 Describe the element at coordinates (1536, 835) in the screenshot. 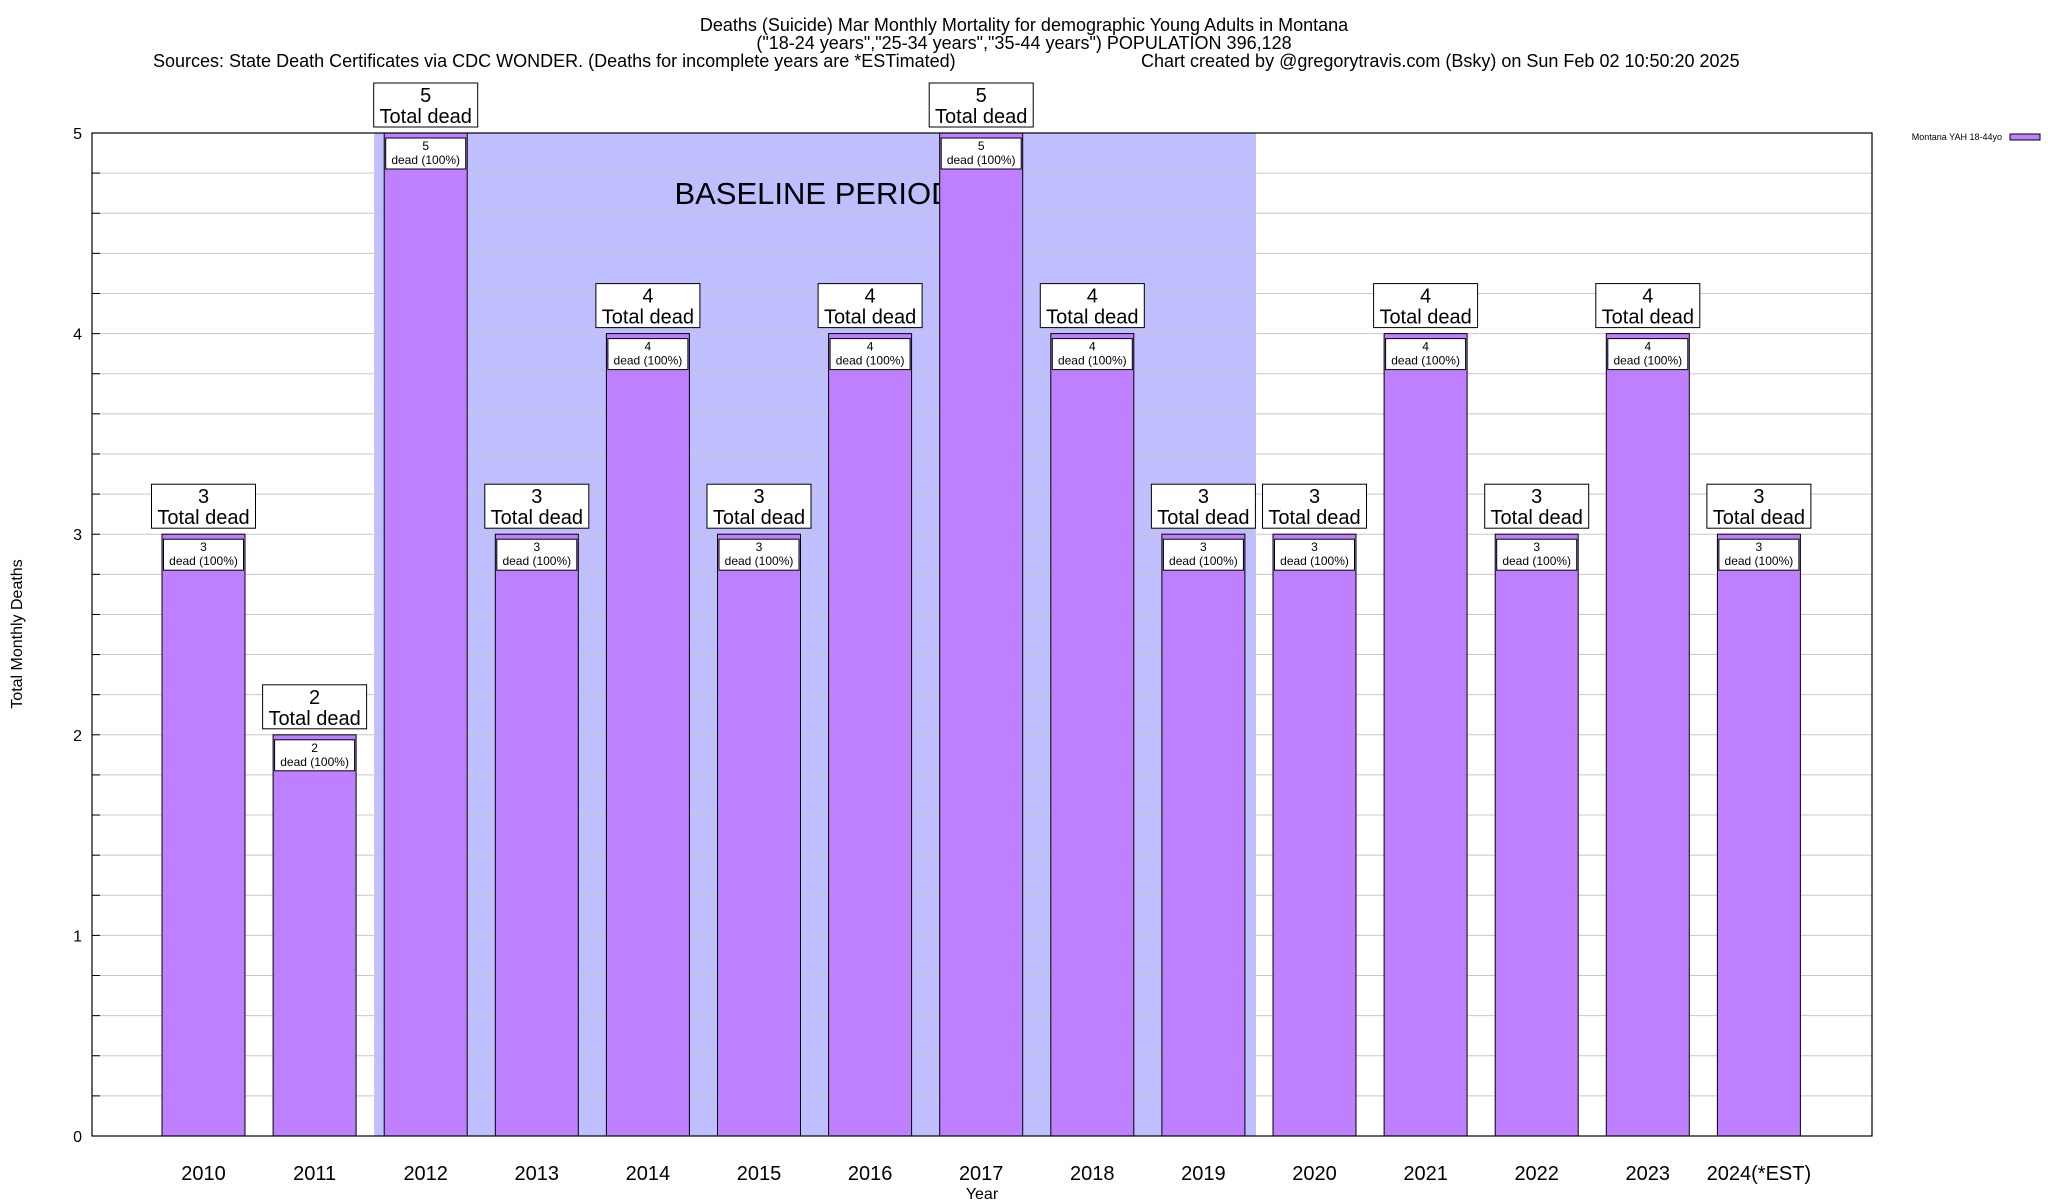

I see `bar-2022` at that location.